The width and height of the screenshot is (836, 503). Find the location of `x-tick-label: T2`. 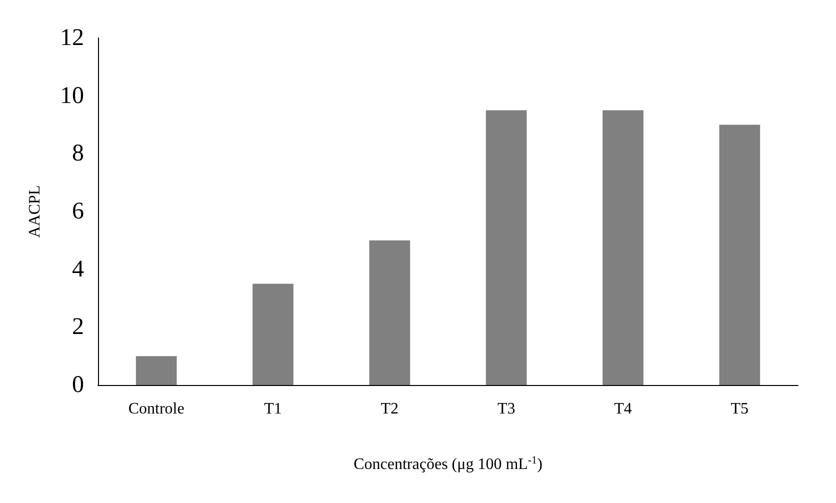

x-tick-label: T2 is located at coordinates (389, 409).